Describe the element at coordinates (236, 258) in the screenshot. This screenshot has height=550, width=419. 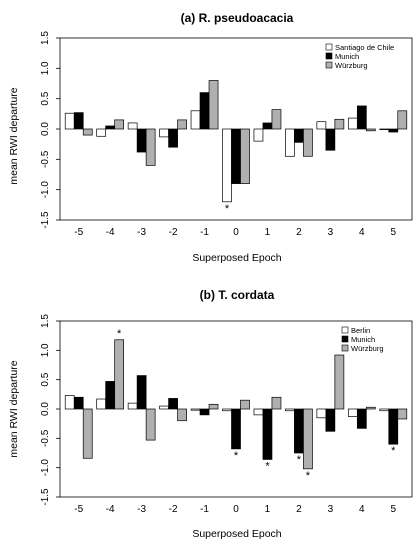
I see `panel-a-x-axis-label: Superposed Epoch` at that location.